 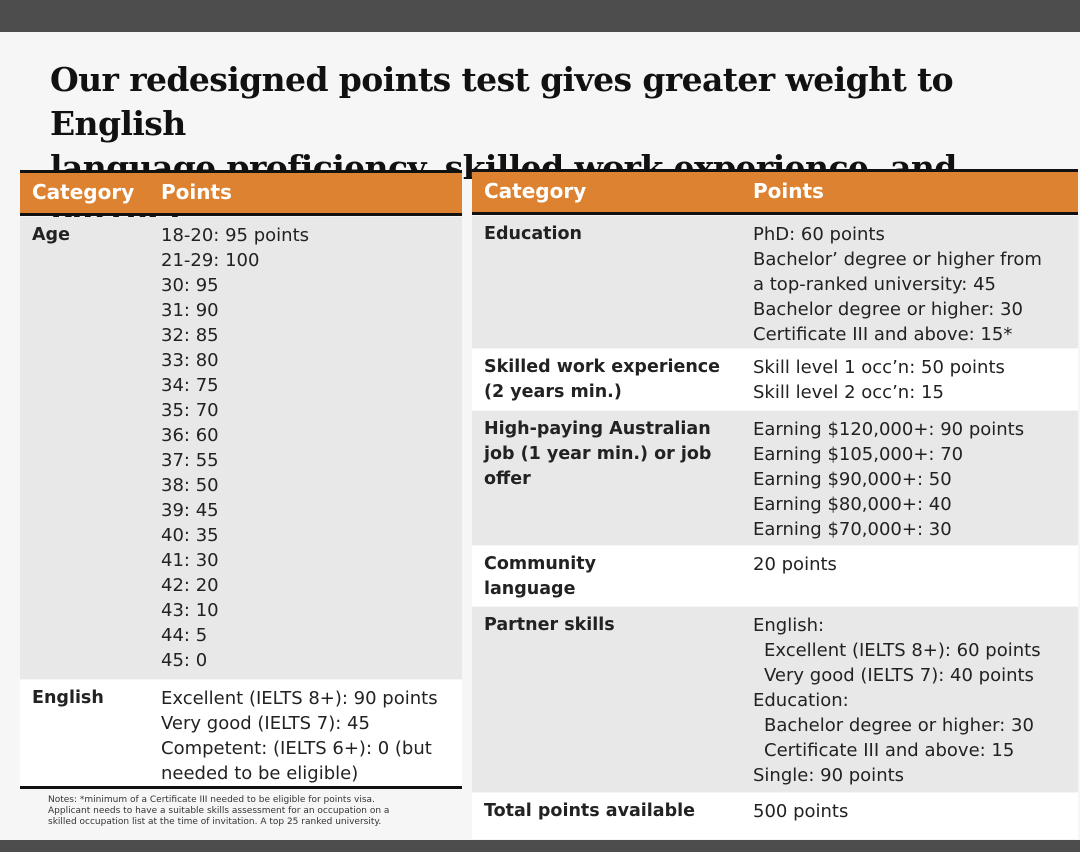 I want to click on points-line: 39: 45, so click(x=190, y=510).